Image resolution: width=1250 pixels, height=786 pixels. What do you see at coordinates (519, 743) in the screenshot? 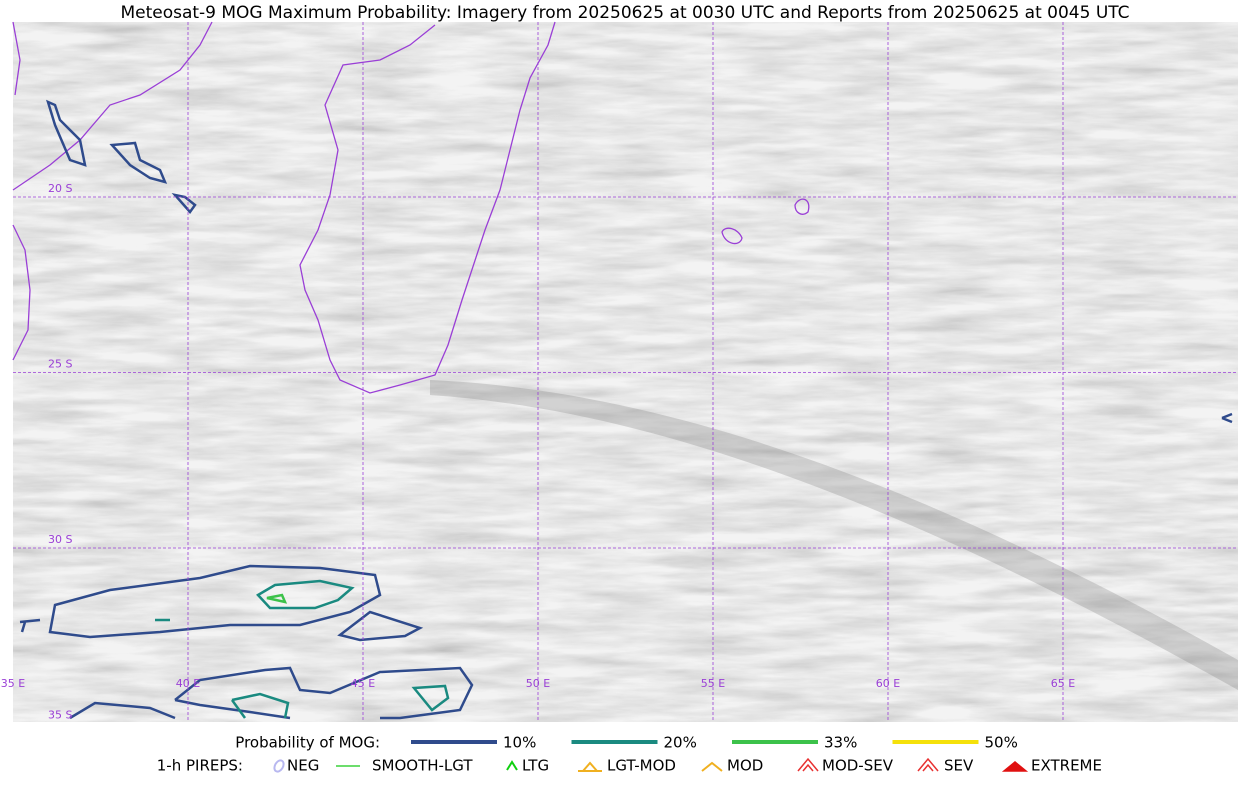
I see `legend-label: 10%` at bounding box center [519, 743].